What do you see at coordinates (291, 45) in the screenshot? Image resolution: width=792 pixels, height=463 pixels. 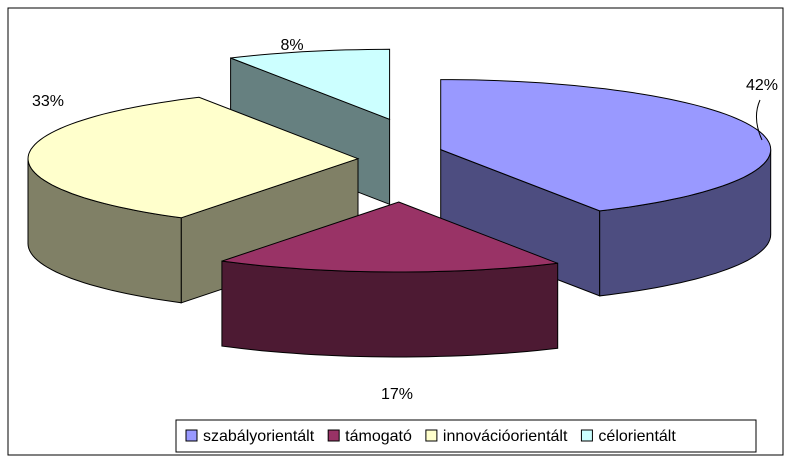 I see `data-label: 8%` at bounding box center [291, 45].